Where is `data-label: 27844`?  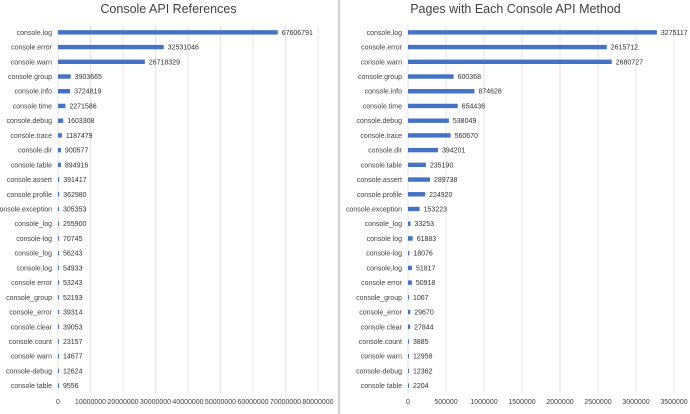 data-label: 27844 is located at coordinates (424, 327).